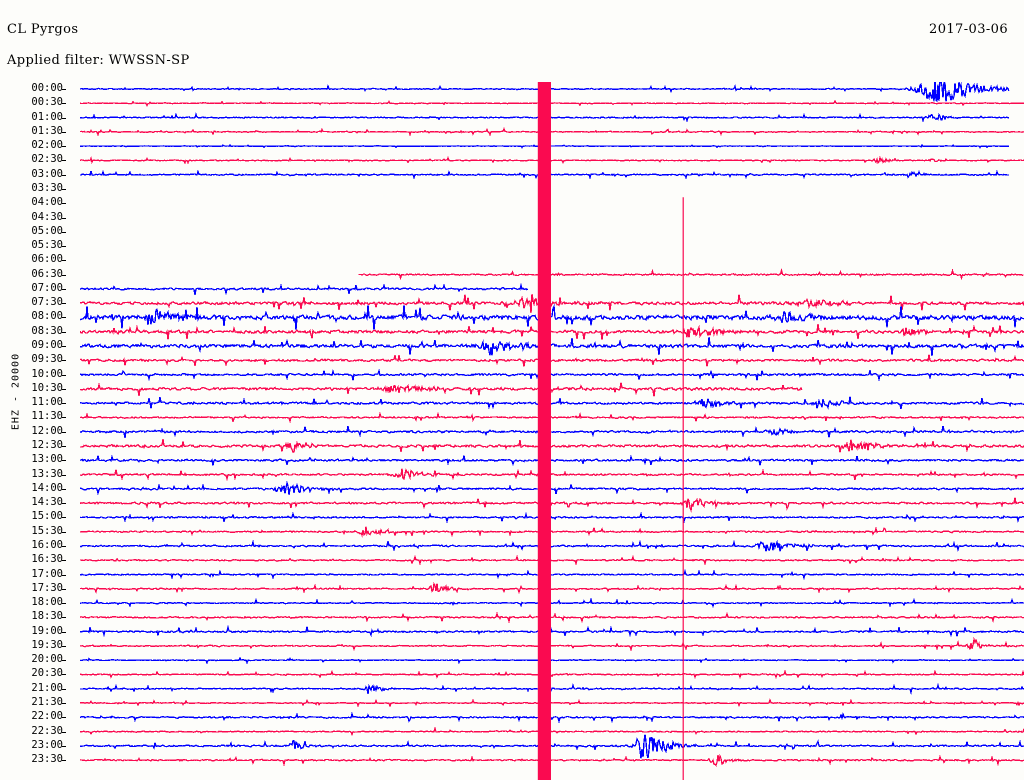  I want to click on time-tick-1830: 18:30, so click(40, 617).